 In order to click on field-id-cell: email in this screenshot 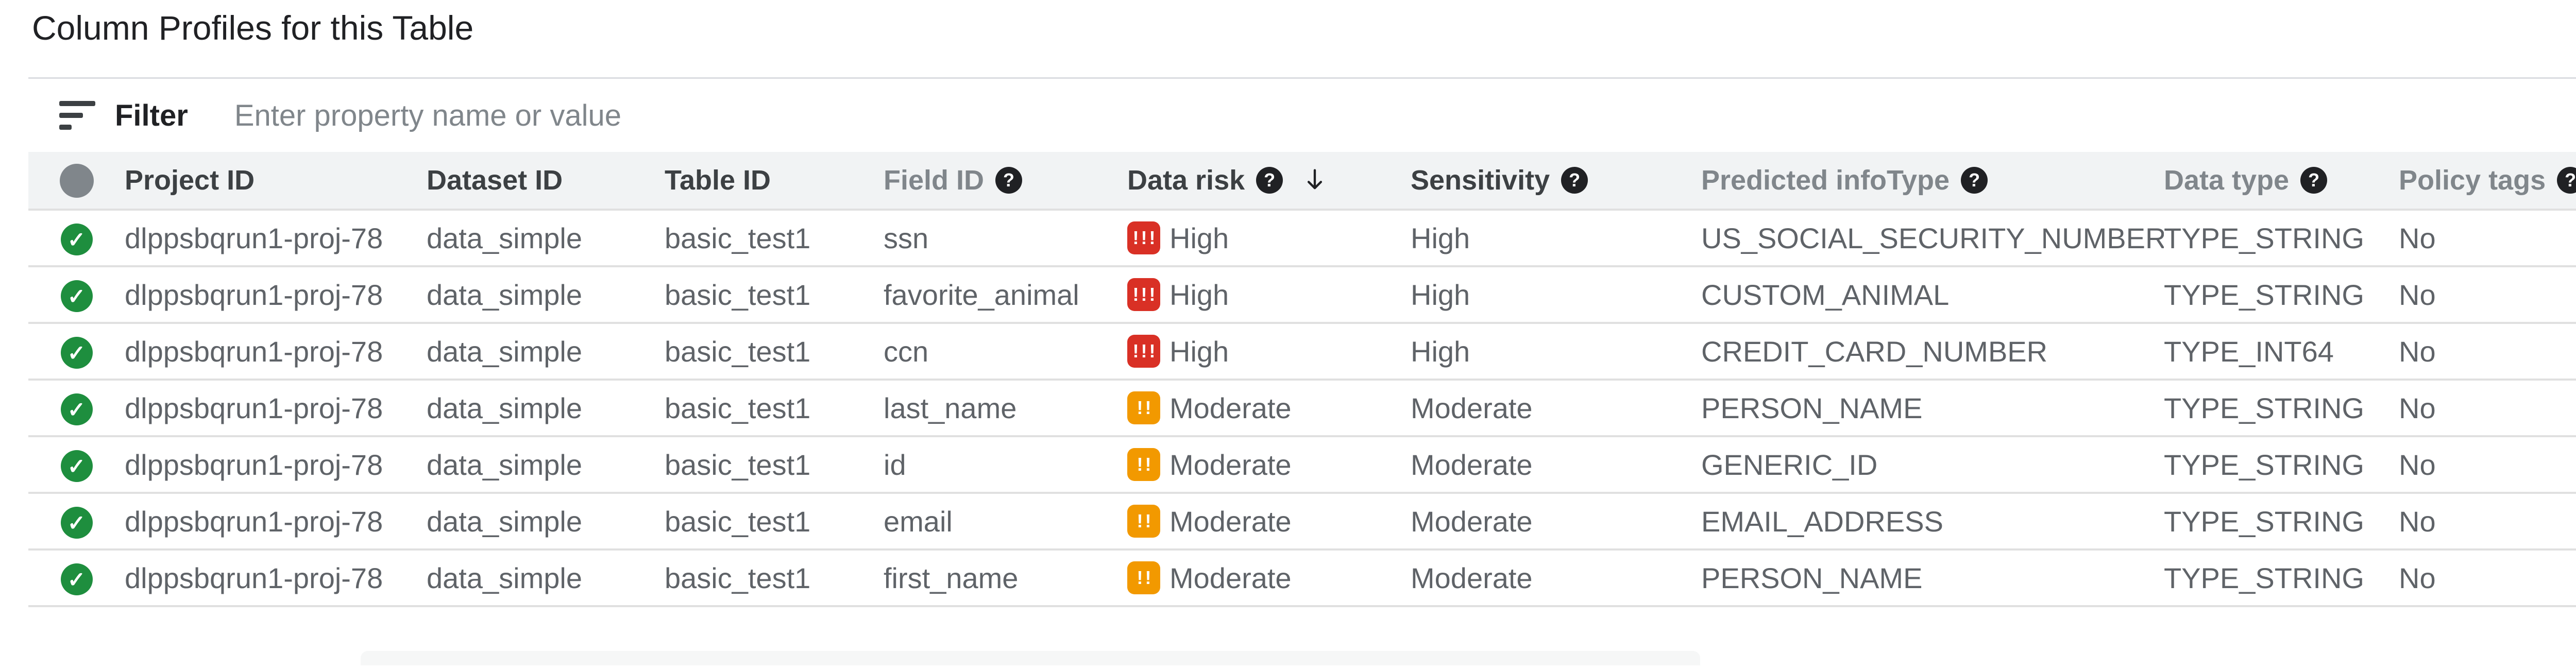, I will do `click(1005, 521)`.